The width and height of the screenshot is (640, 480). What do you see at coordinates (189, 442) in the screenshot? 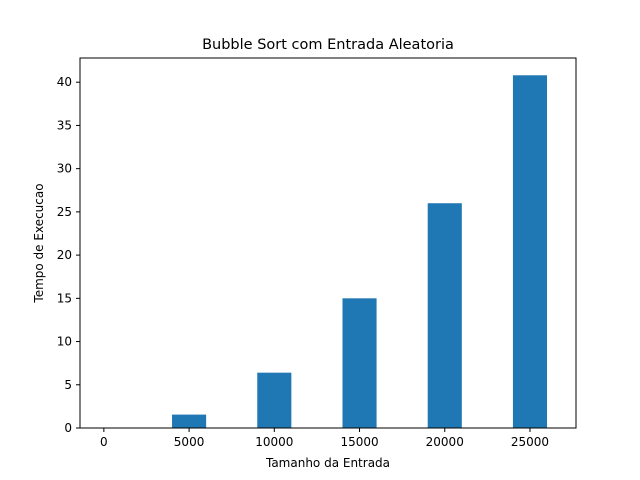
I see `x-tick-label: 5000` at bounding box center [189, 442].